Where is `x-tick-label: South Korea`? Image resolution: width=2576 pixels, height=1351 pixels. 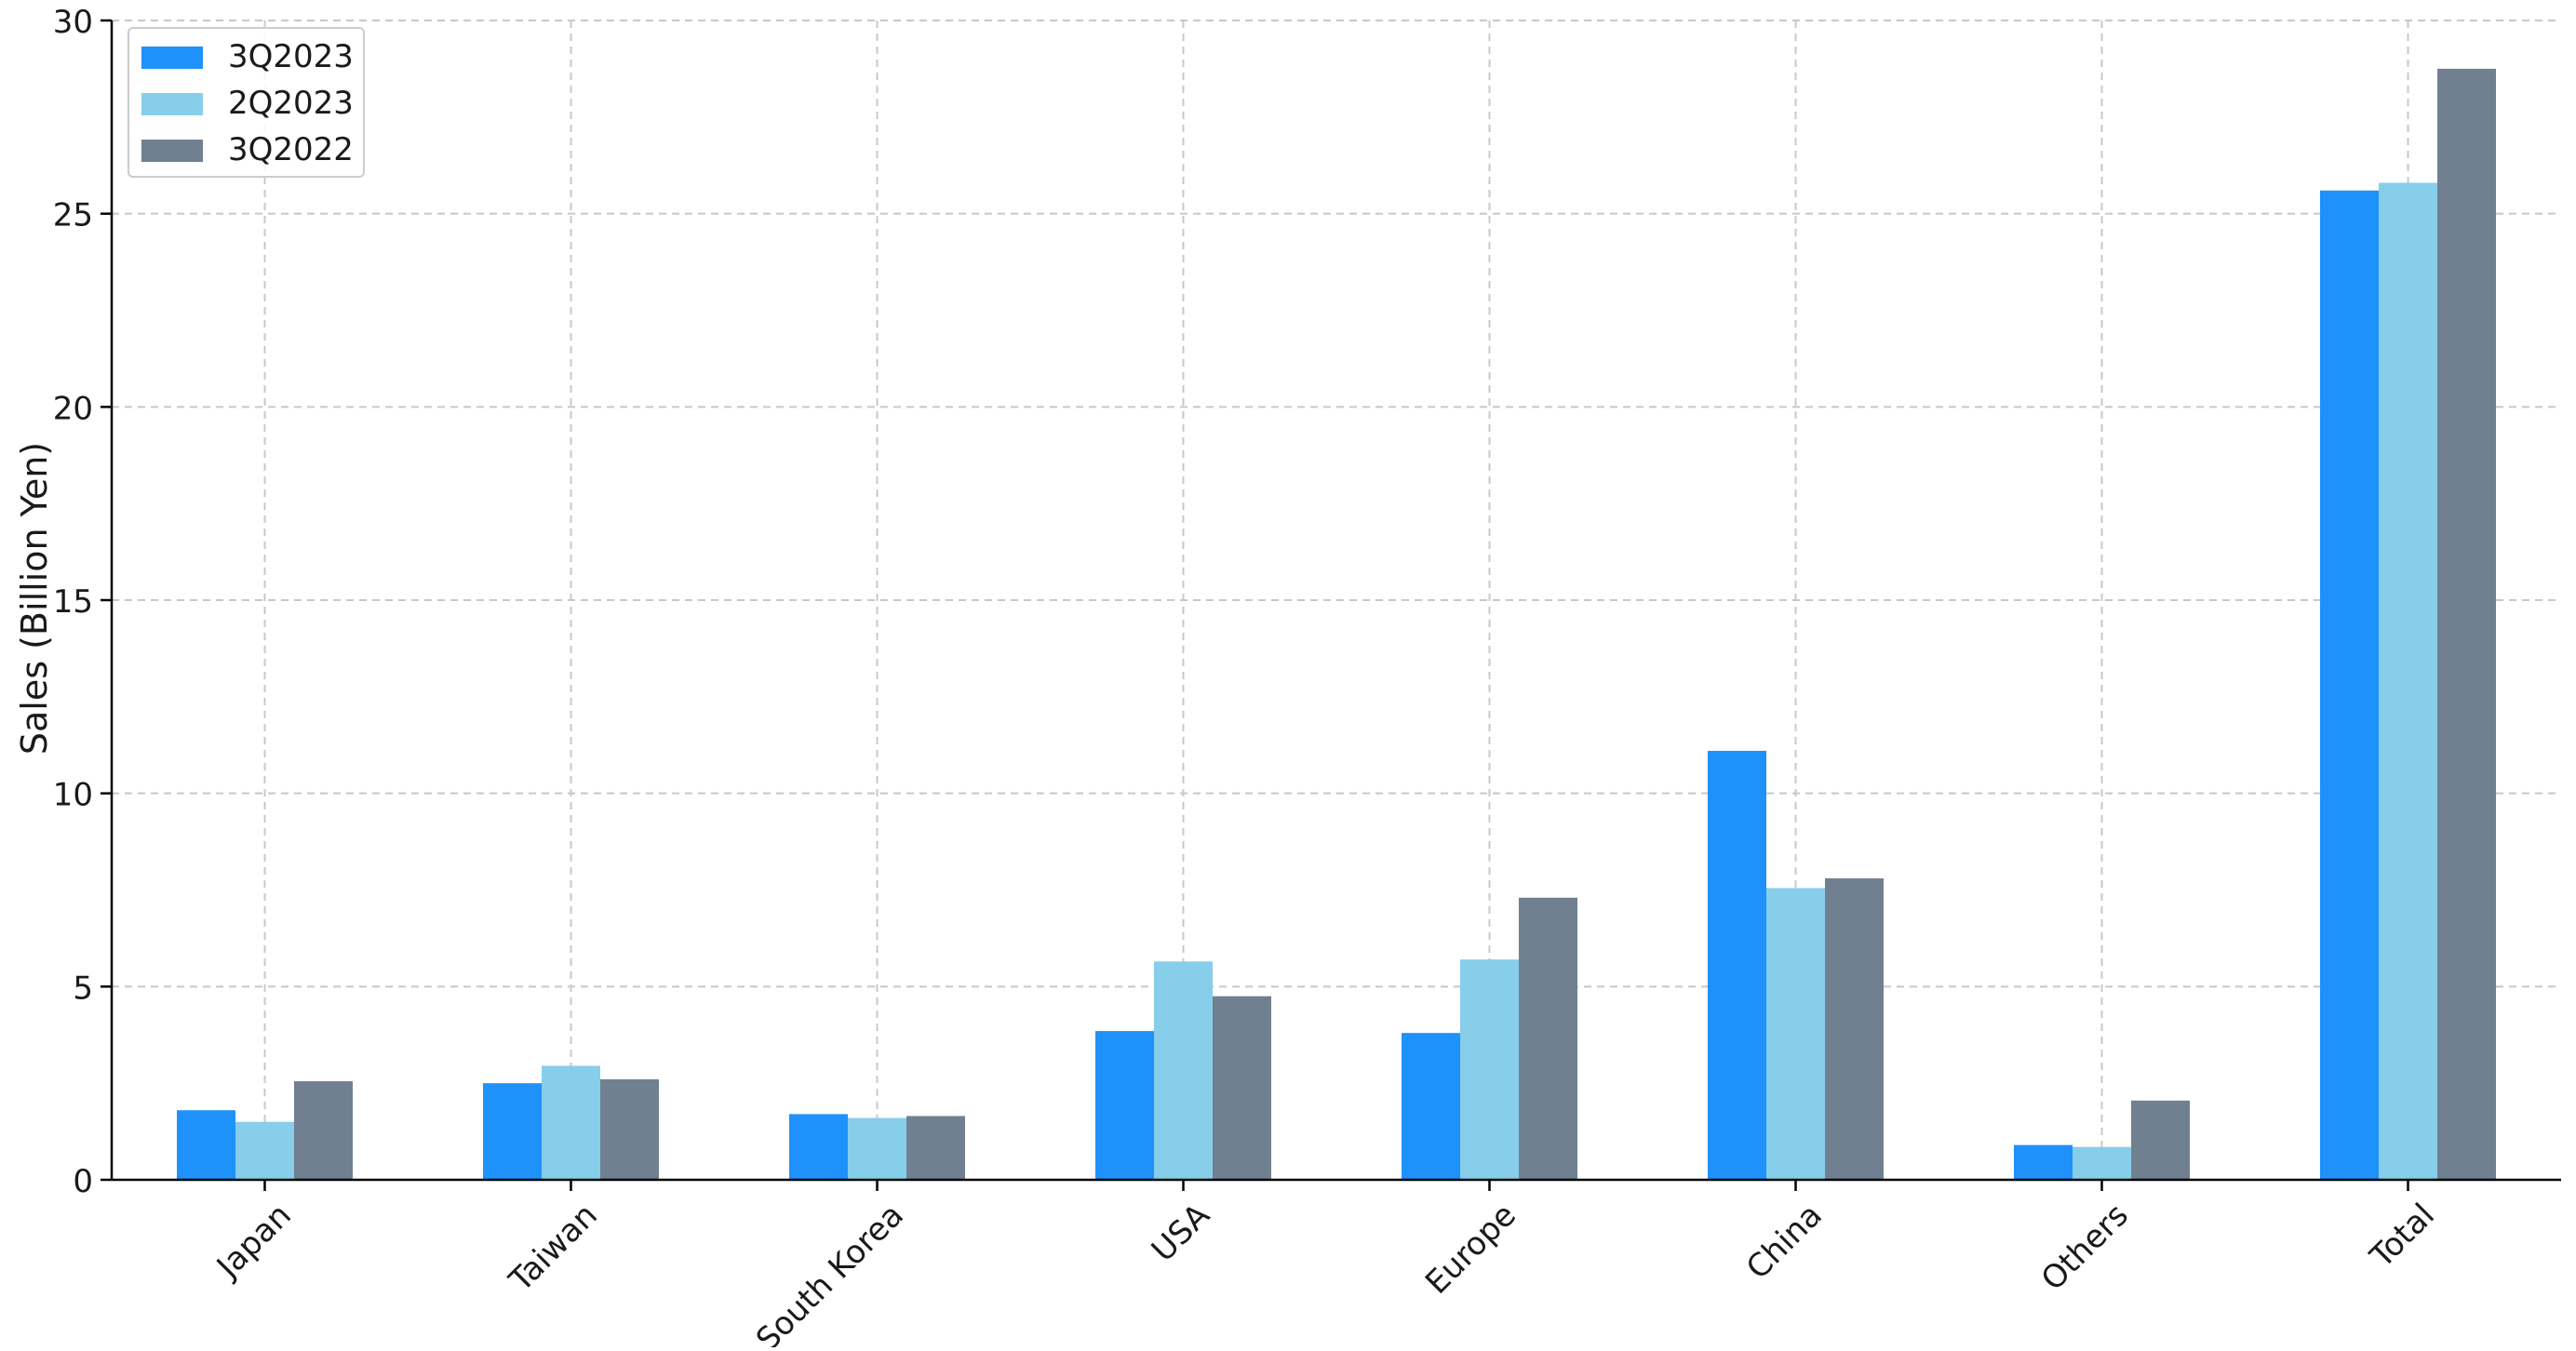 x-tick-label: South Korea is located at coordinates (830, 1272).